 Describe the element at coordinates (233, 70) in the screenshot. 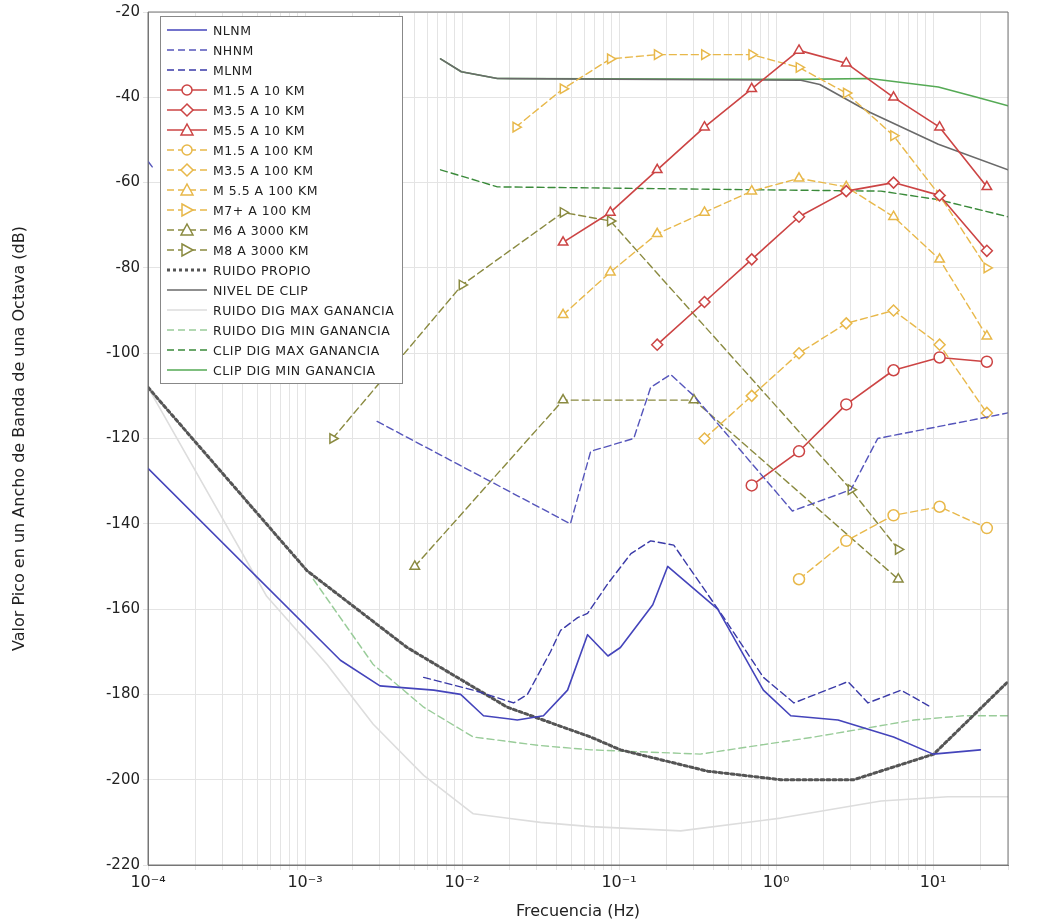

I see `legend-label: MLNM` at that location.